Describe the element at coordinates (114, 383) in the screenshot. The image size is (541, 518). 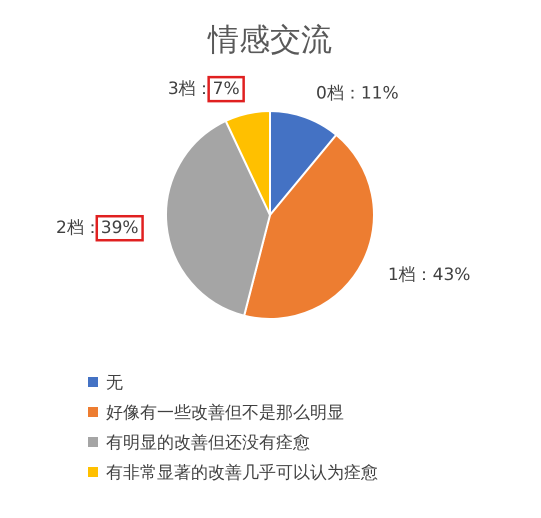
I see `legend-label: 无` at that location.